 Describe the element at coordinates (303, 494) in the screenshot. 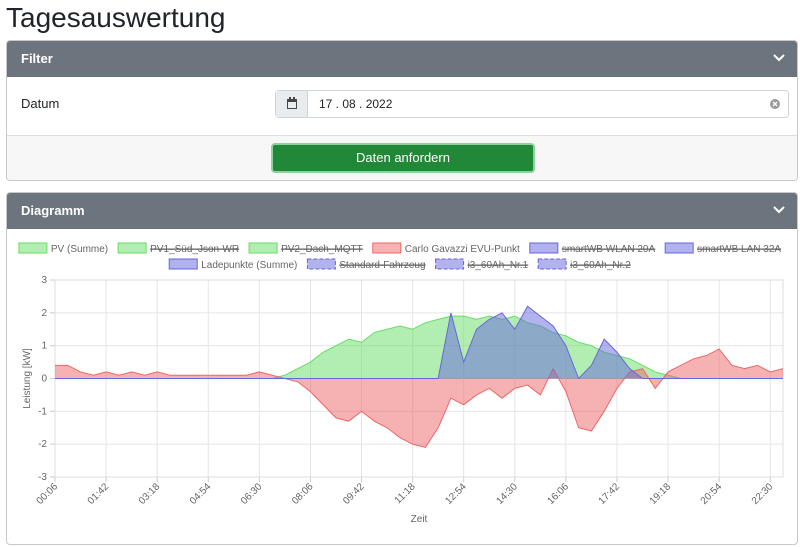

I see `x-tick-label: 08:06` at that location.